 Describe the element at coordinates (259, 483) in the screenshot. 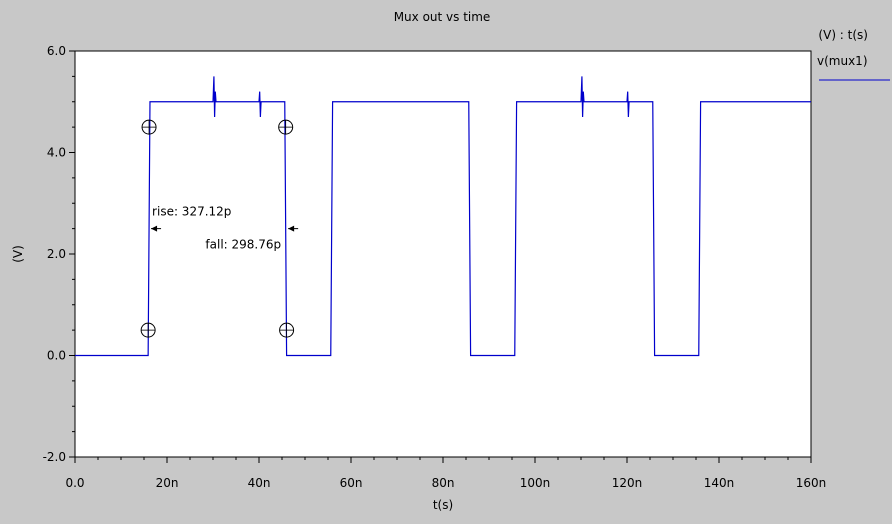

I see `x-tick-label: 40n` at that location.